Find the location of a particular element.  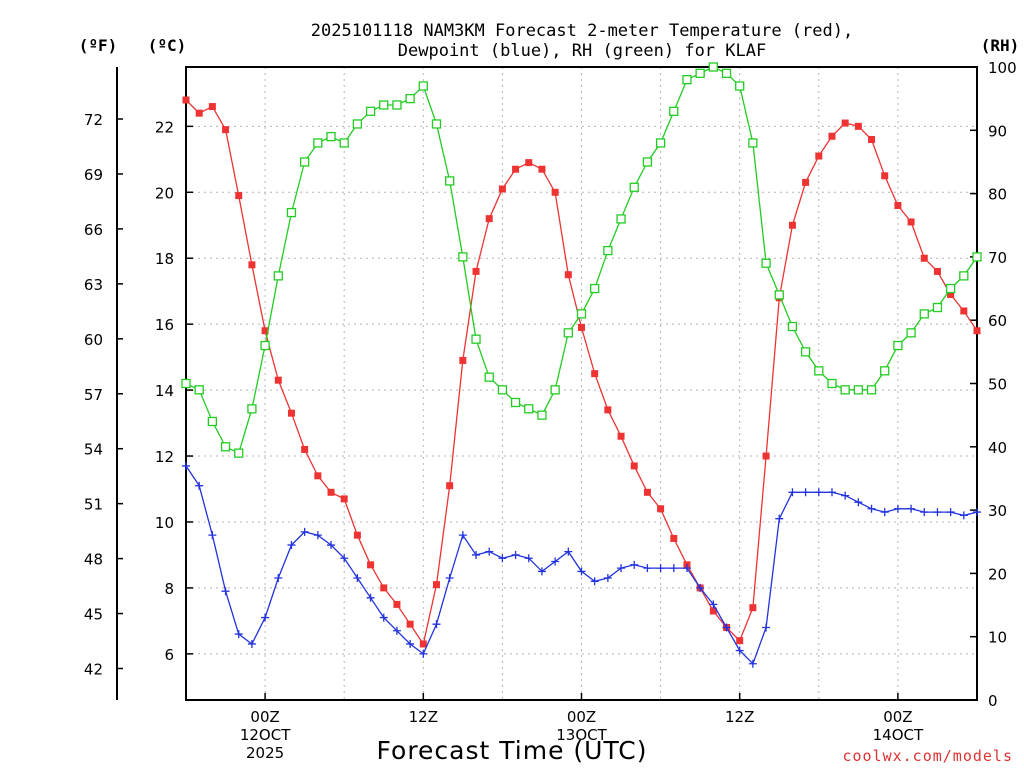

x-tick-label: 00Z is located at coordinates (264, 717).